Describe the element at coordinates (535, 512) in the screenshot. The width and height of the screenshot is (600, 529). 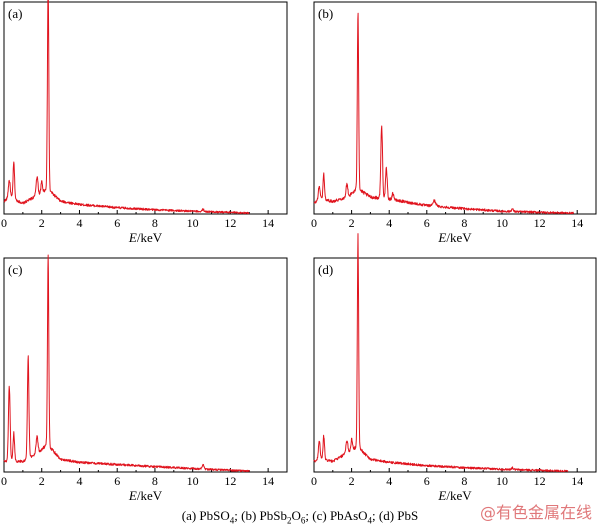
I see `watermark: @有色金属在线` at that location.